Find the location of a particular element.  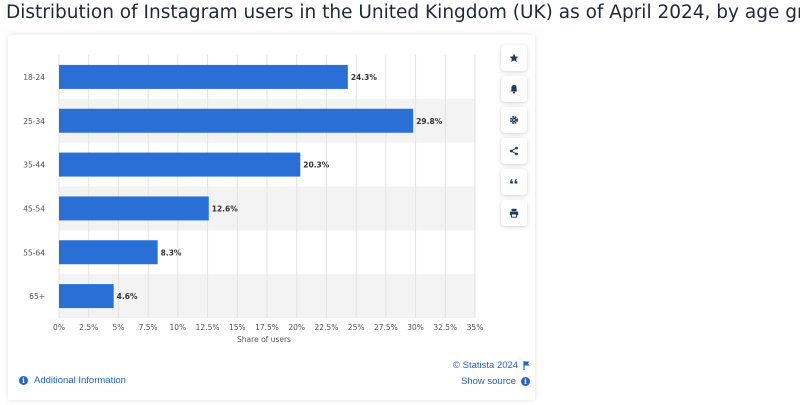

star-icon is located at coordinates (514, 57).